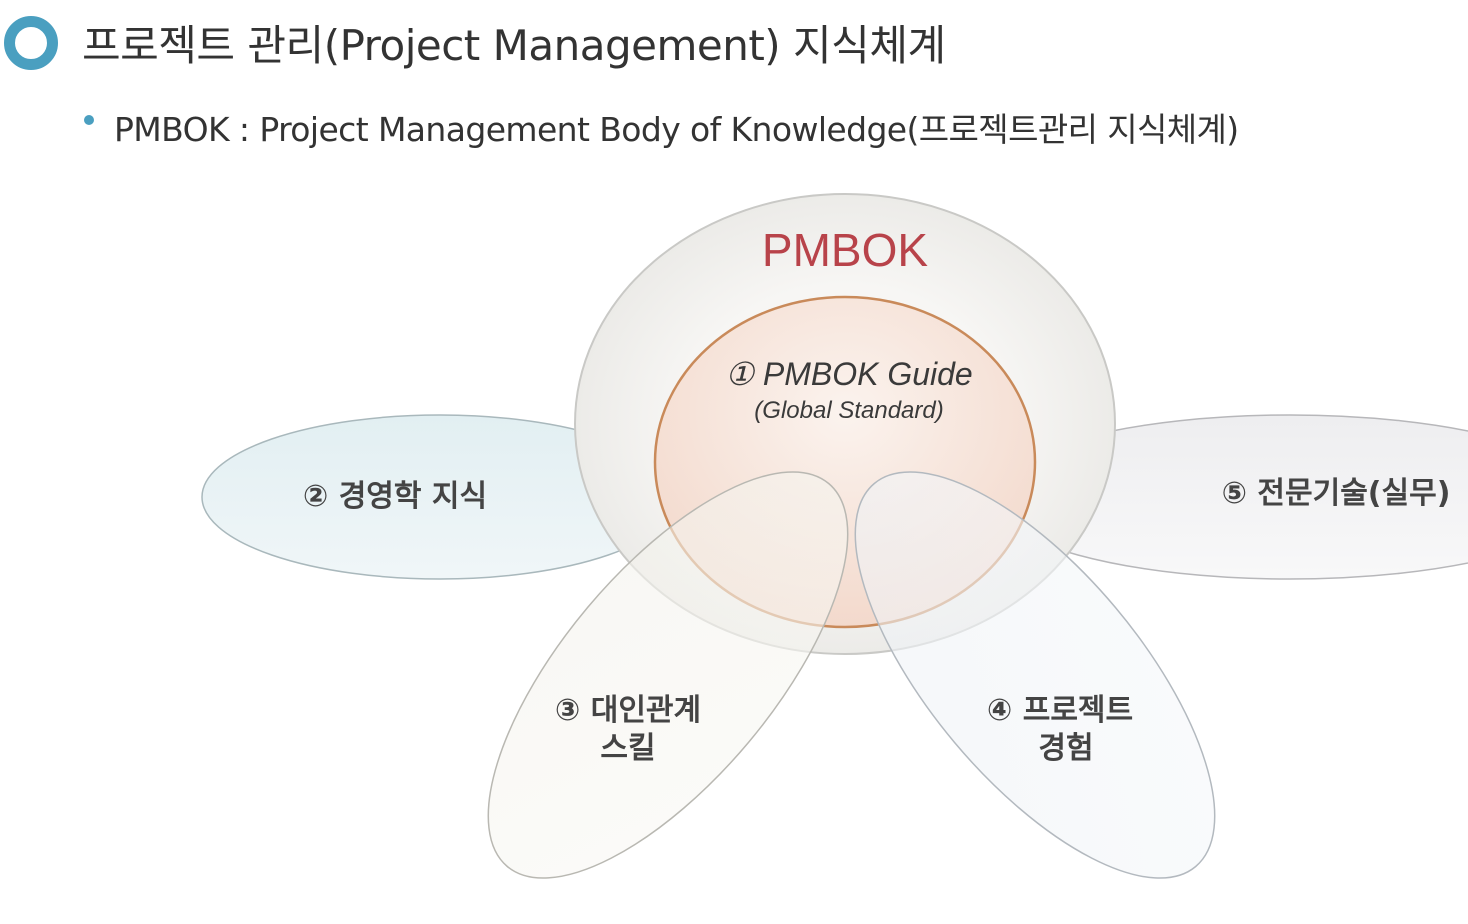 This screenshot has width=1468, height=924. I want to click on ring-bullet-icon, so click(31, 42).